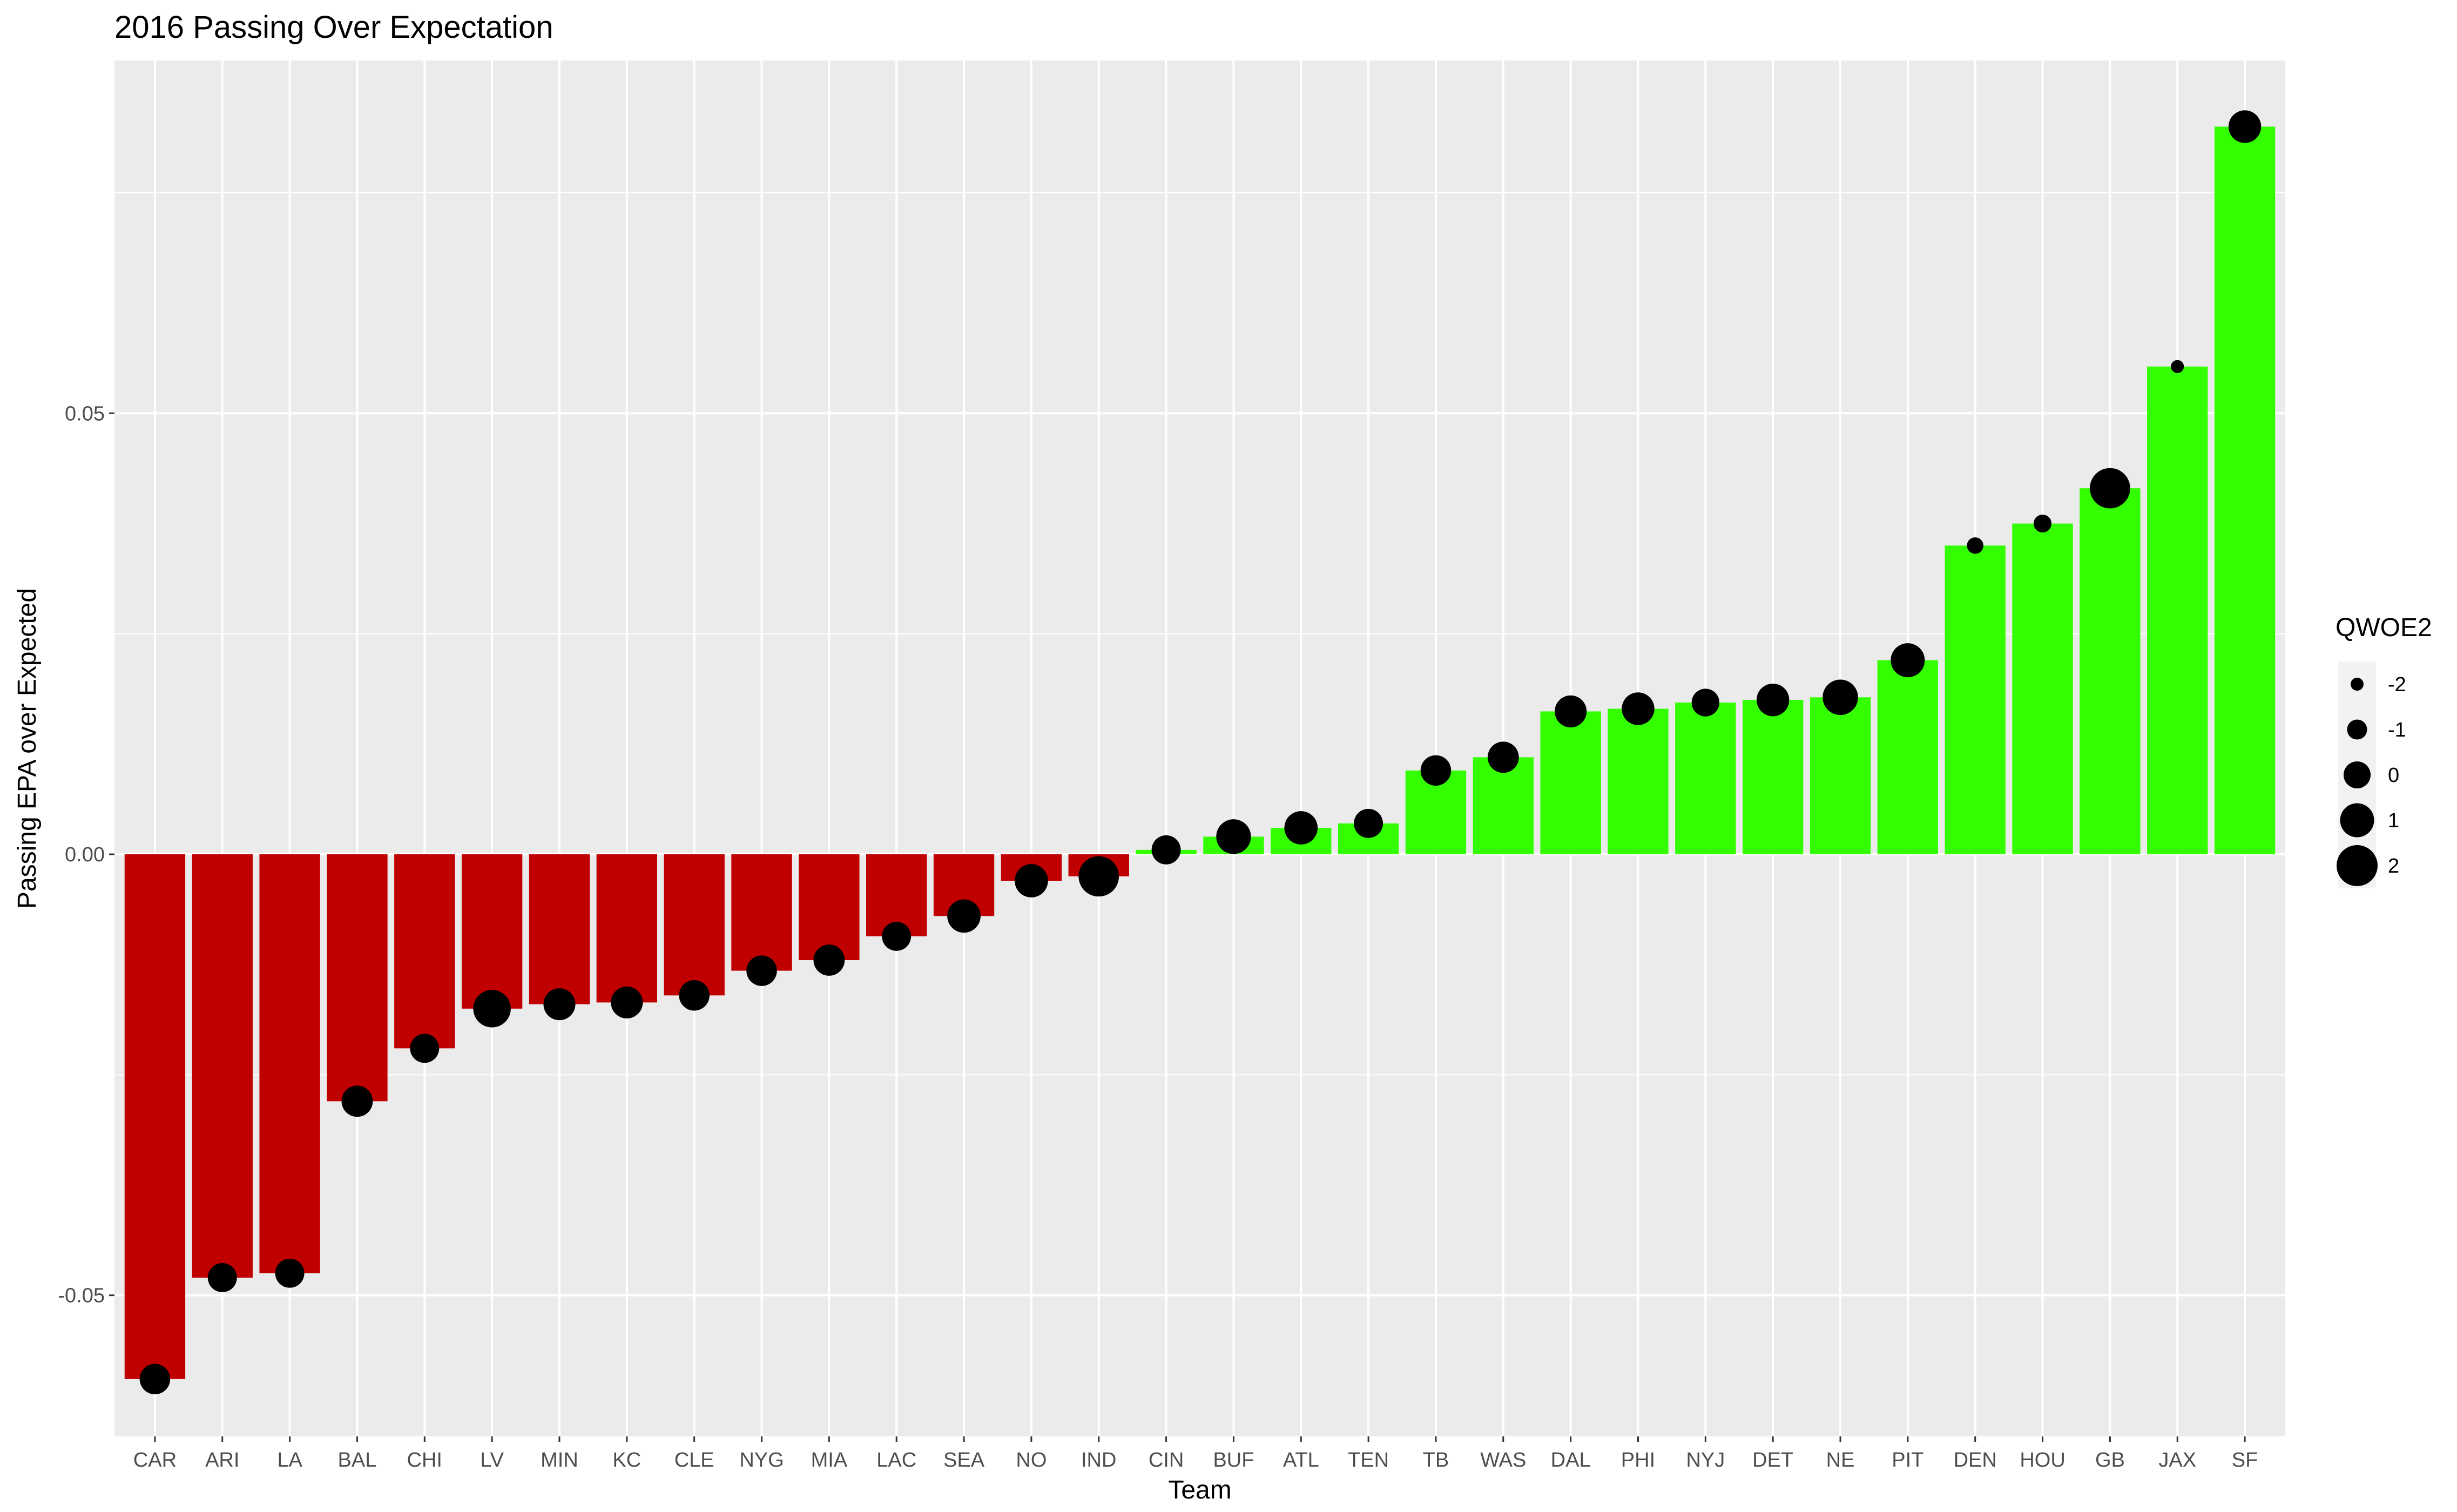  I want to click on x-tick-label-ind: IND, so click(1099, 1460).